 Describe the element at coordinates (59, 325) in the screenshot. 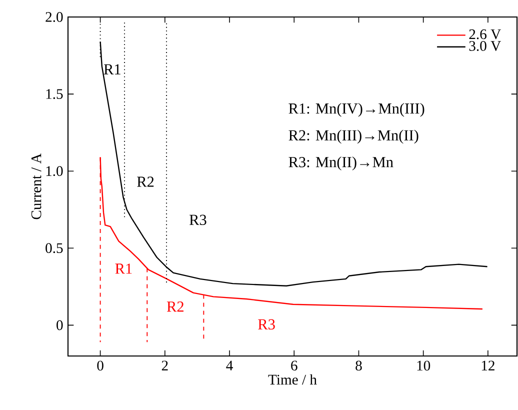

I see `y-tick-label: 0` at that location.